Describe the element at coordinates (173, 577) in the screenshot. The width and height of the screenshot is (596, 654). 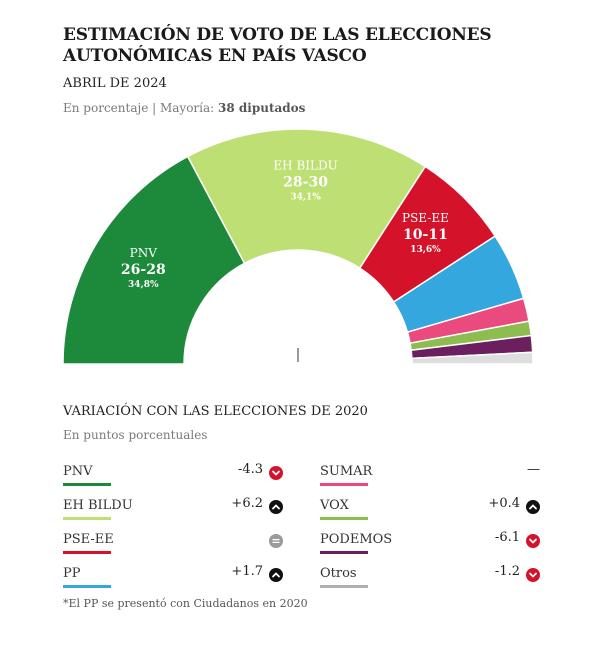
I see `variation-row: PP +1.7` at that location.